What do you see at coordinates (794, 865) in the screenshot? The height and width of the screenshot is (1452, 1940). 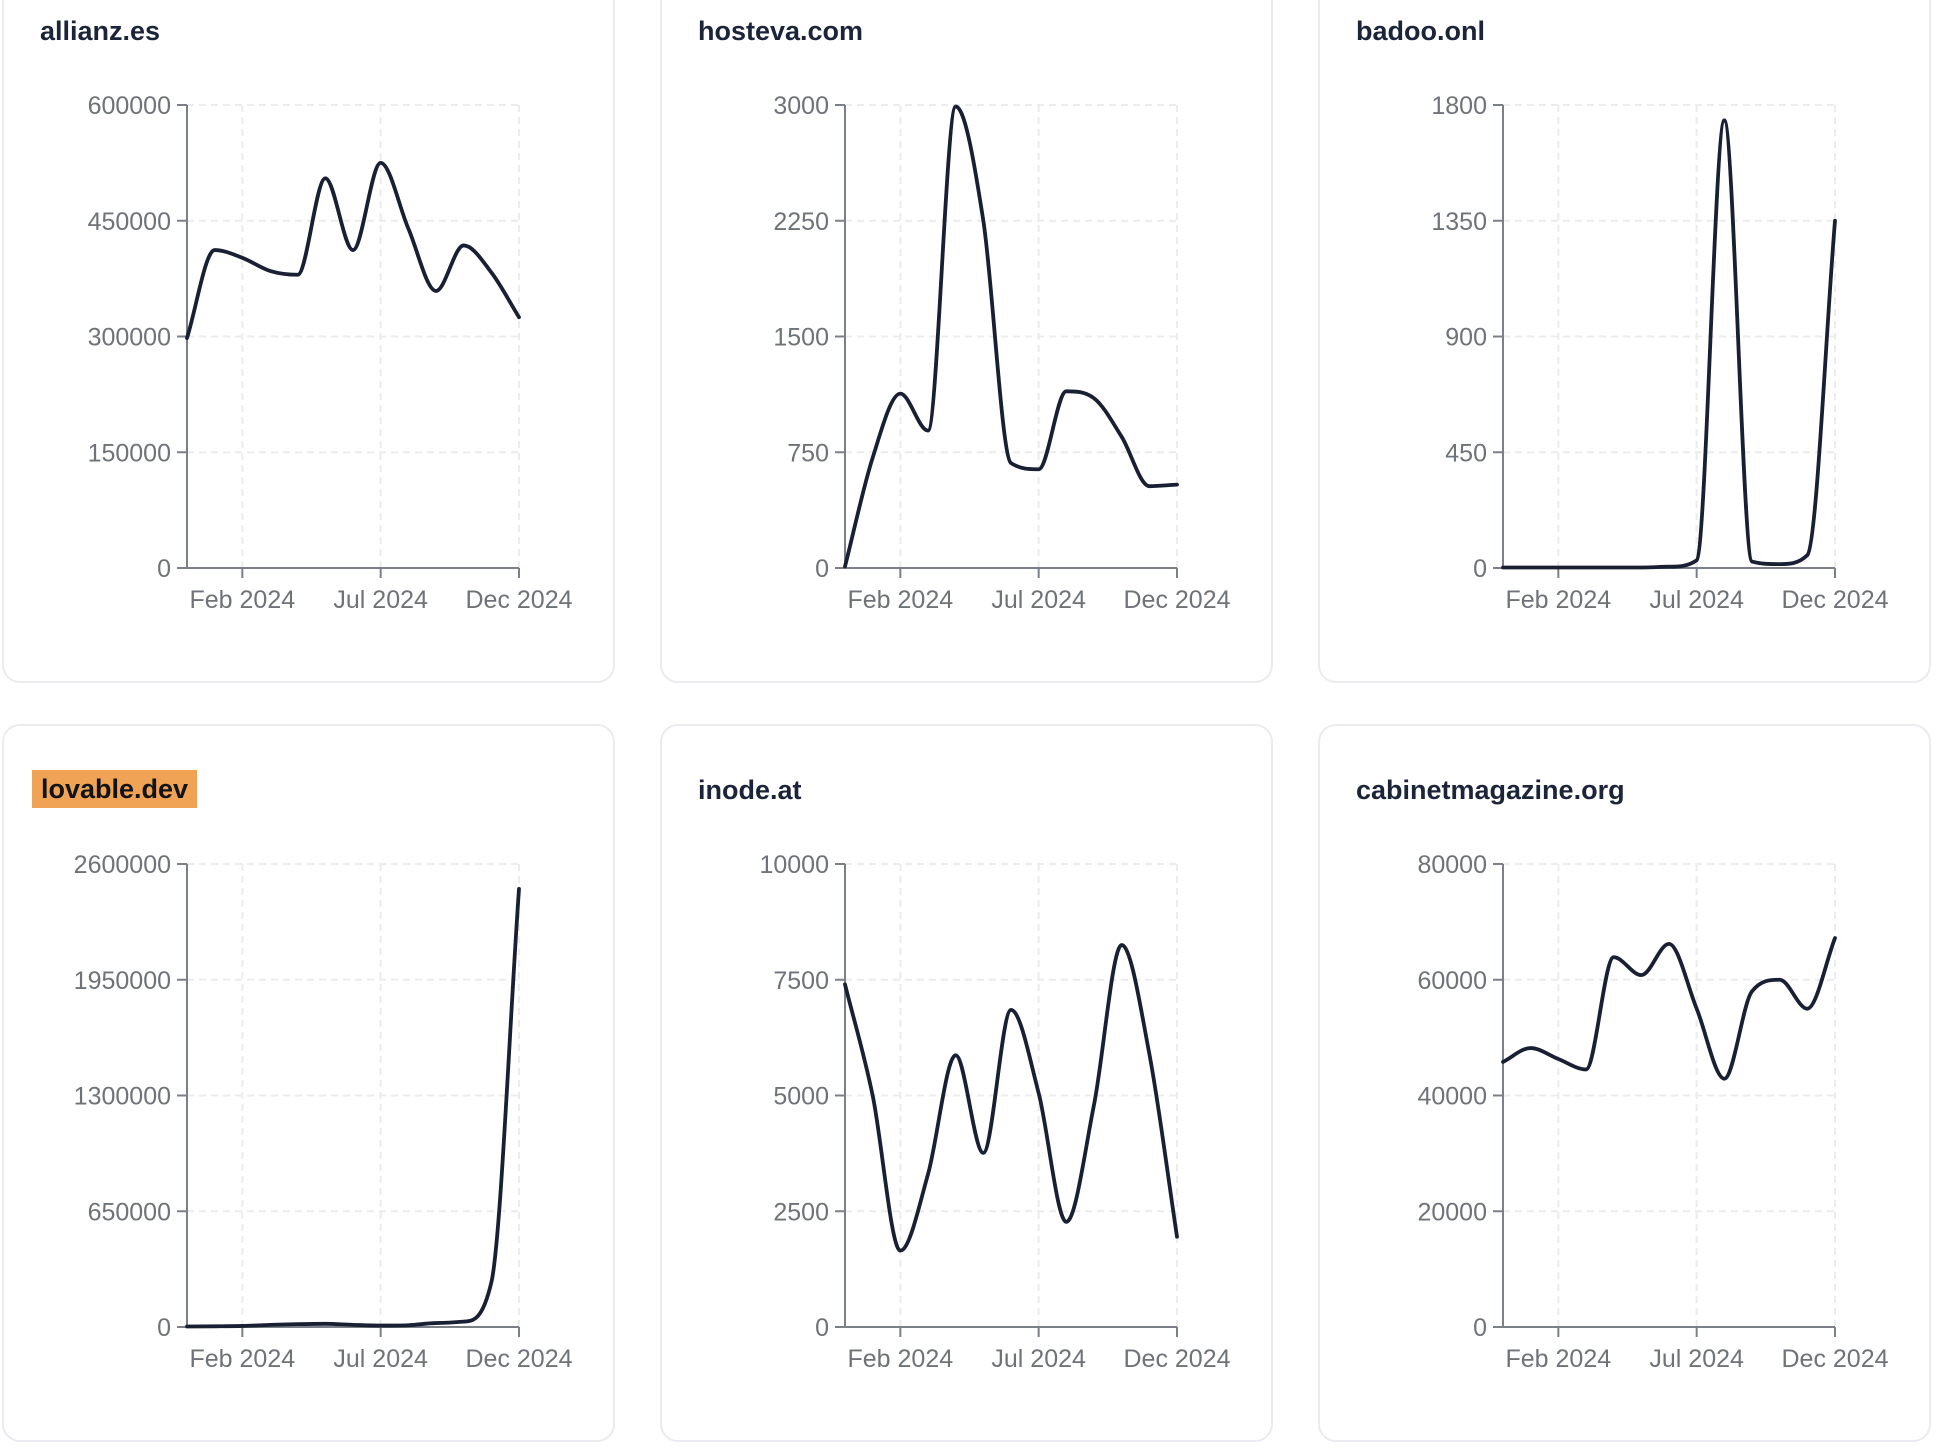 I see `y-tick-label: 10000` at bounding box center [794, 865].